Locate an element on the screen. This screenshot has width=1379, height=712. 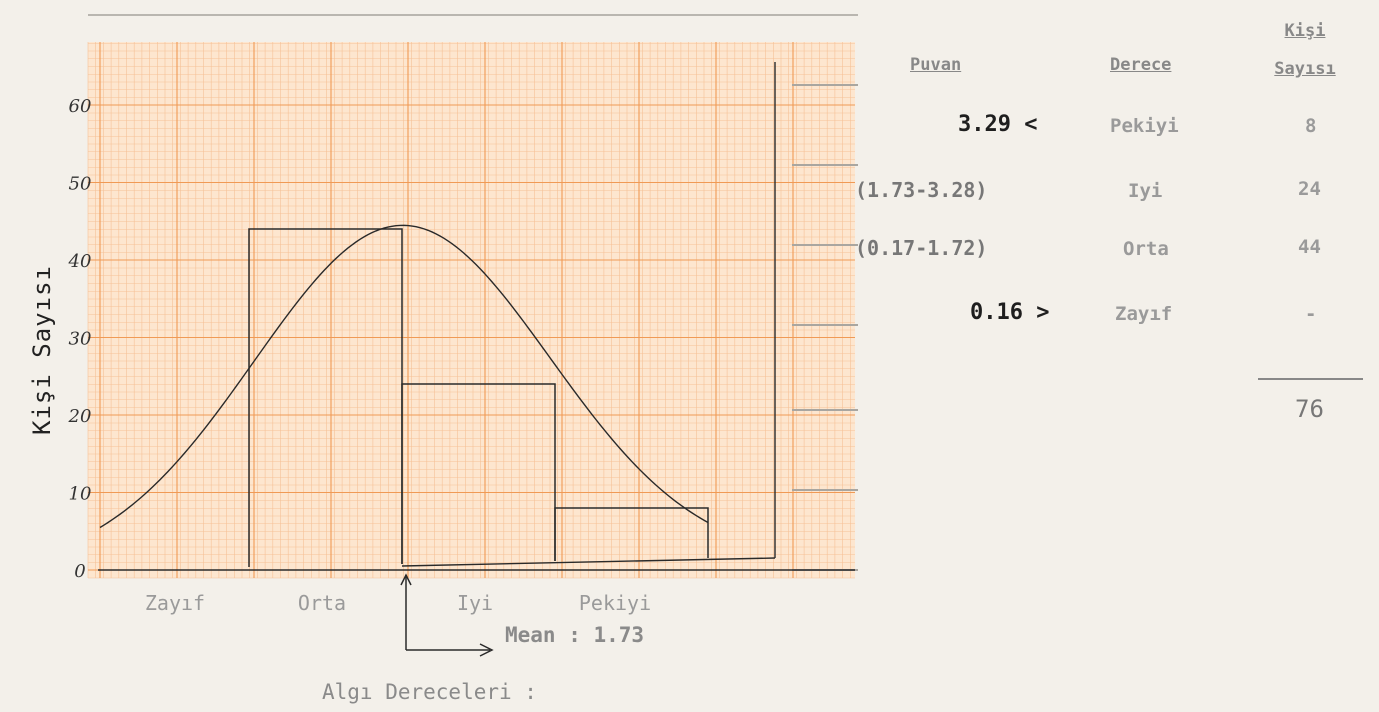
row-2-derece: Iyi is located at coordinates (1145, 191).